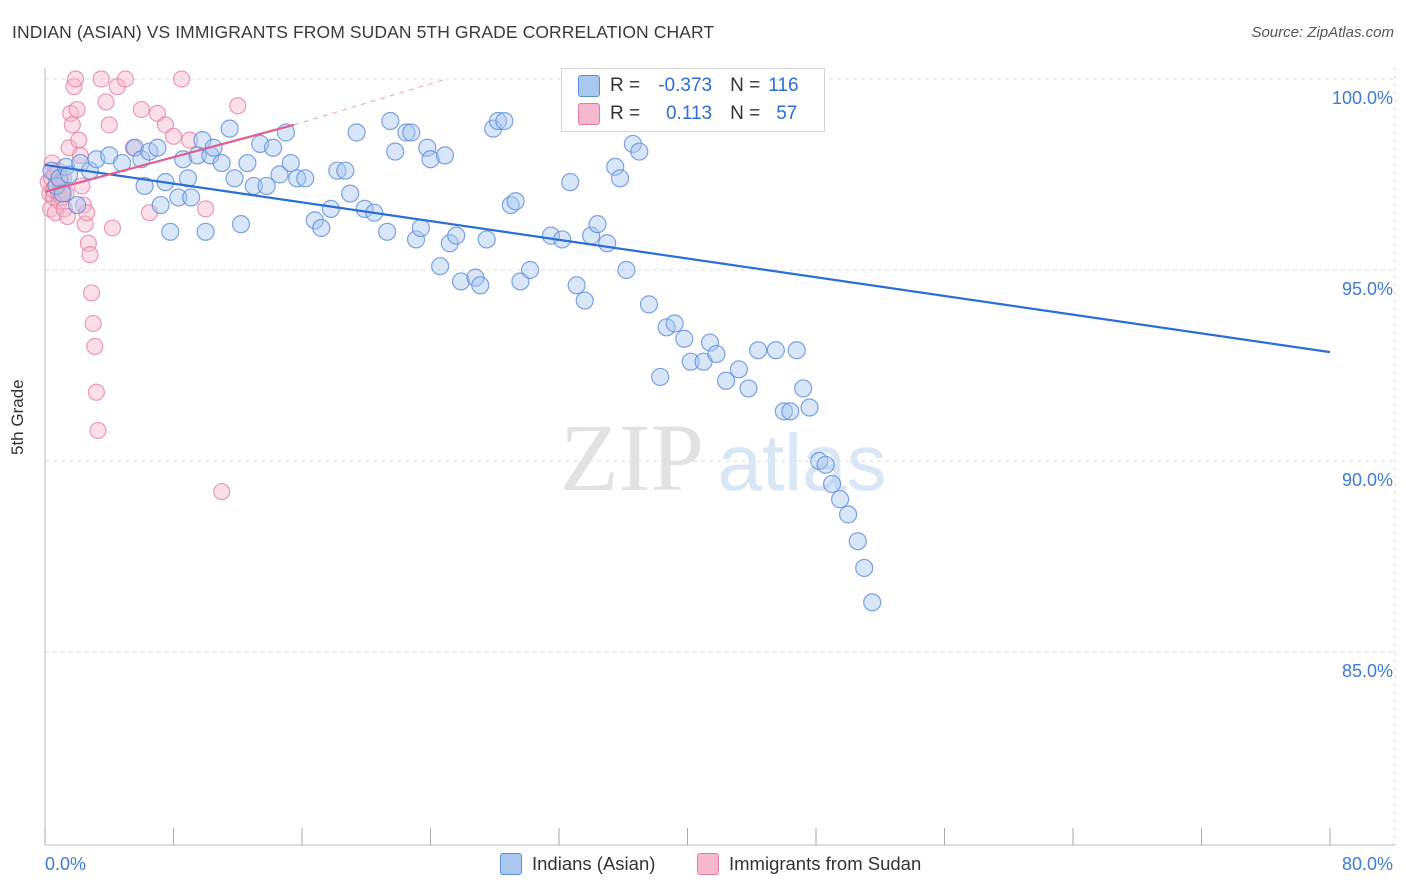 Image resolution: width=1406 pixels, height=892 pixels. Describe the element at coordinates (632, 457) in the screenshot. I see `watermark-zip: ZIP` at that location.